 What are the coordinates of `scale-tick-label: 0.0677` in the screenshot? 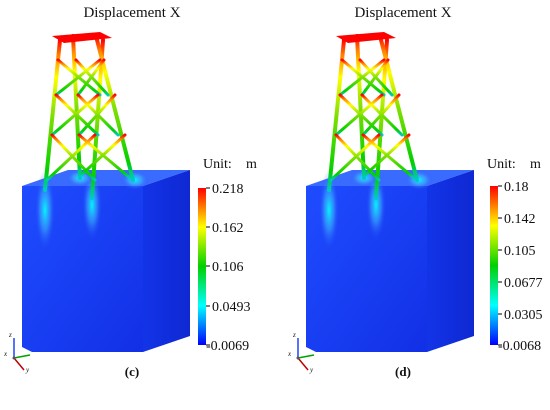 It's located at (523, 283).